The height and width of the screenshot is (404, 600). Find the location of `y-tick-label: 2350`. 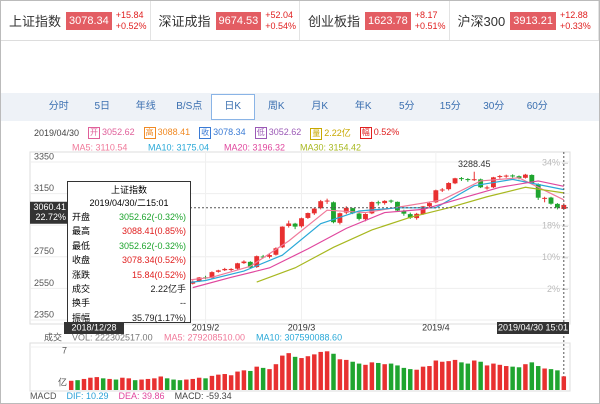

y-tick-label: 2350 is located at coordinates (44, 314).